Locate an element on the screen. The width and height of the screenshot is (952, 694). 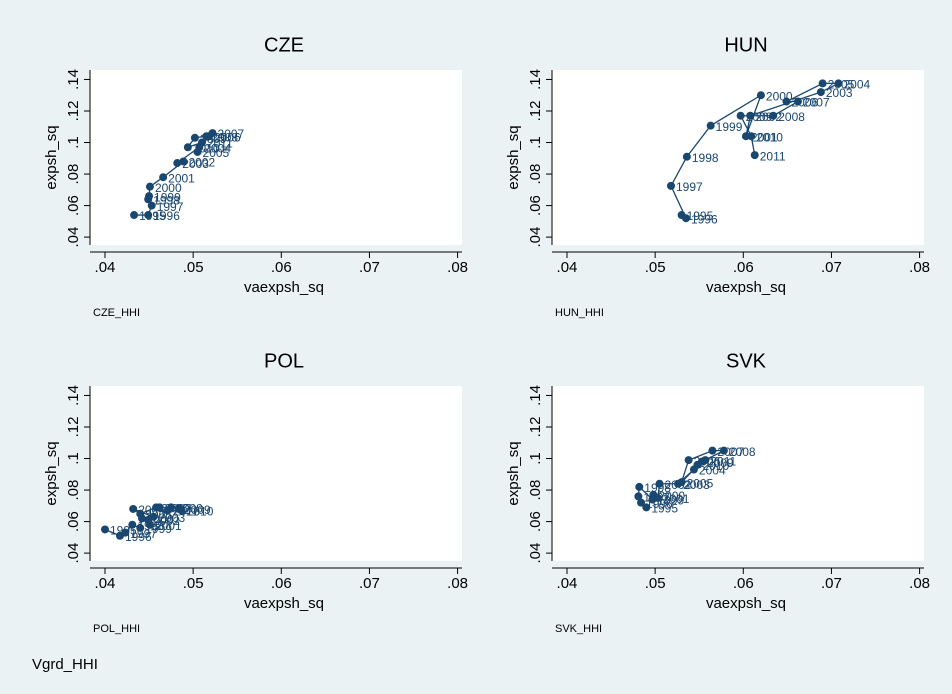
note: Vgrd_HHI is located at coordinates (65, 664).